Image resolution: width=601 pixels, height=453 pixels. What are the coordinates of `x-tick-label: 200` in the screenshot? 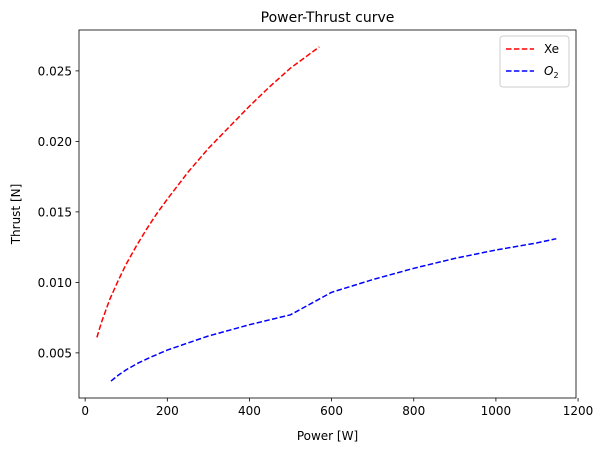 It's located at (167, 411).